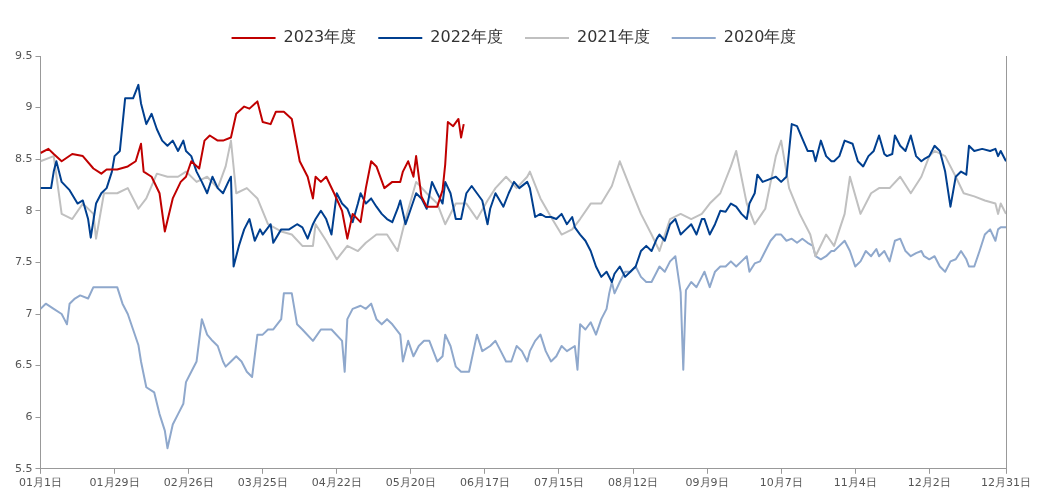 The image size is (1042, 501). Describe the element at coordinates (40, 483) in the screenshot. I see `x-tick-label: 01月1日` at that location.